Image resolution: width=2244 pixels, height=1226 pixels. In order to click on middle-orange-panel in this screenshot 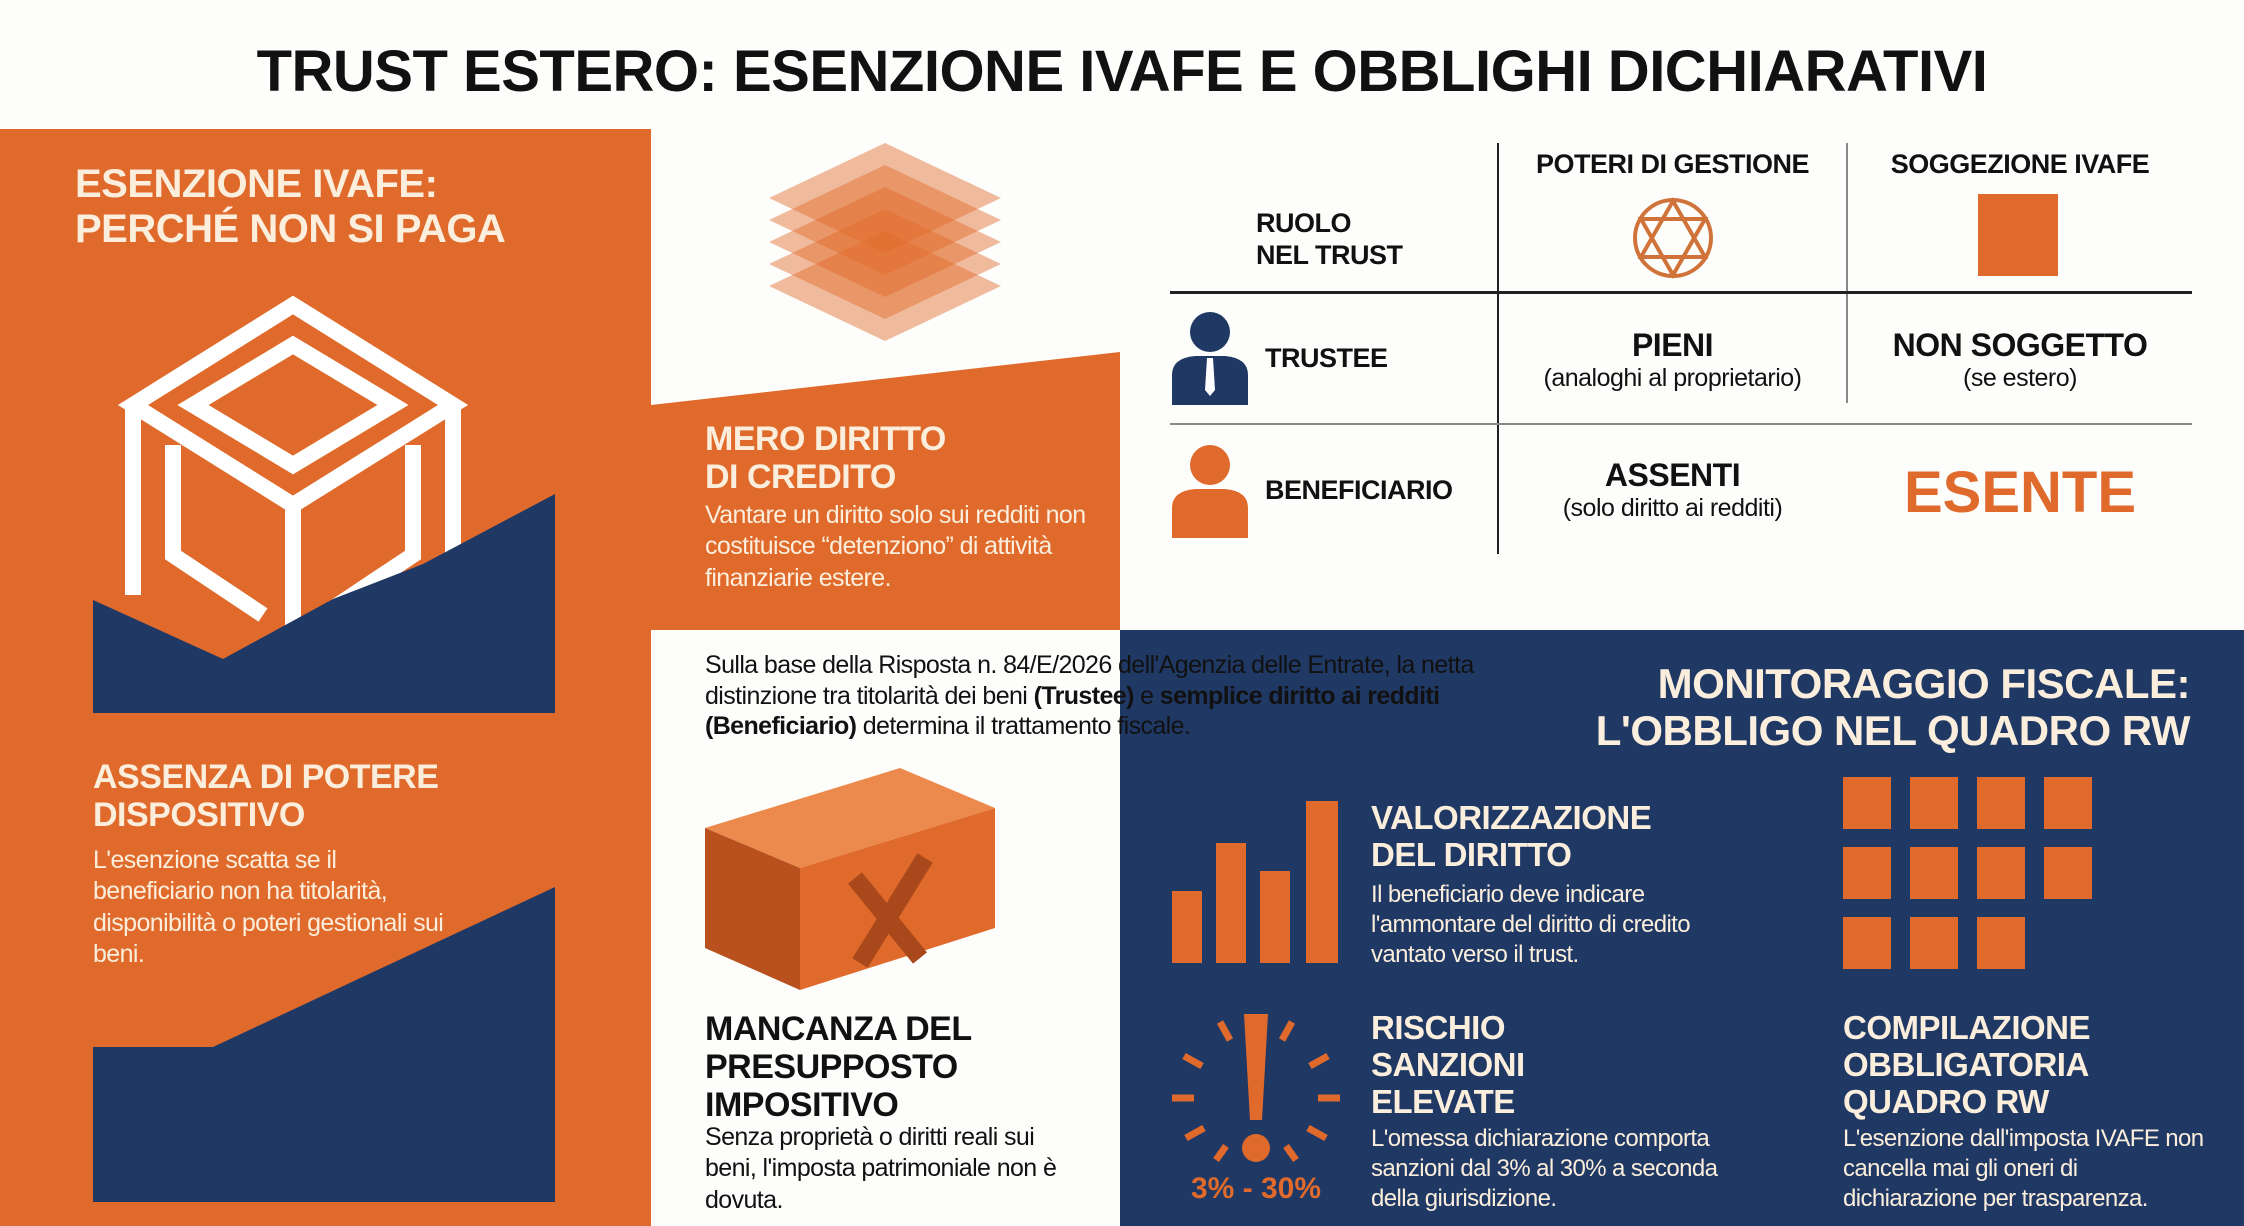, I will do `click(885, 491)`.